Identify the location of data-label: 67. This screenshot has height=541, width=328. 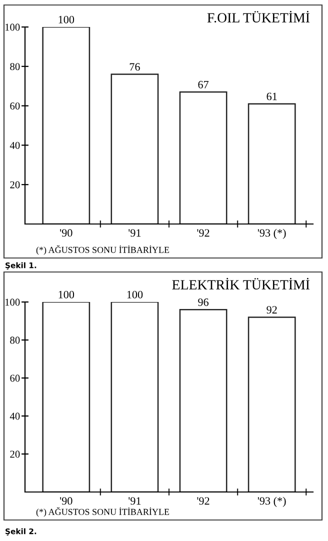
(203, 84).